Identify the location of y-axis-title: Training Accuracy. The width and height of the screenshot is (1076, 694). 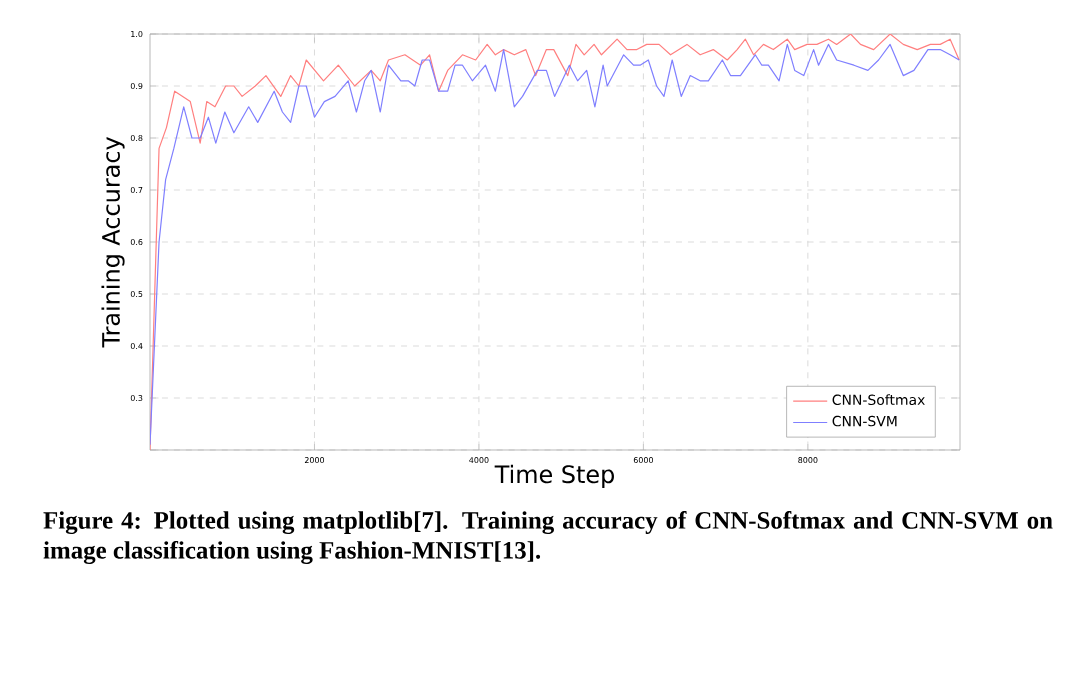
(113, 242).